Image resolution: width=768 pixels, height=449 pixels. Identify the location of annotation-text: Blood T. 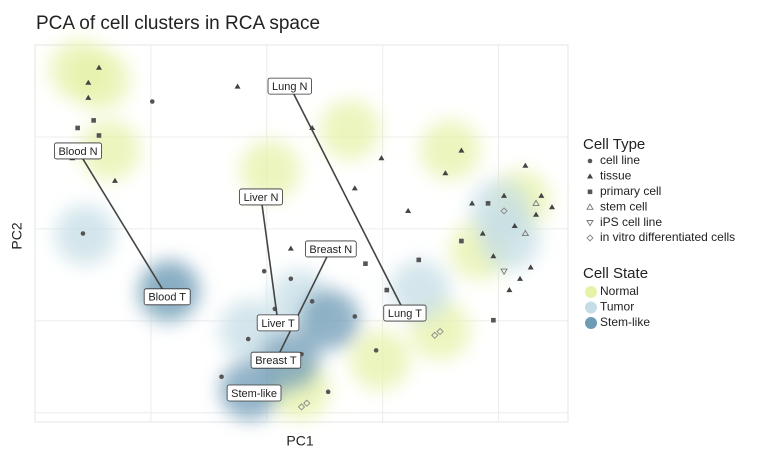
(167, 298).